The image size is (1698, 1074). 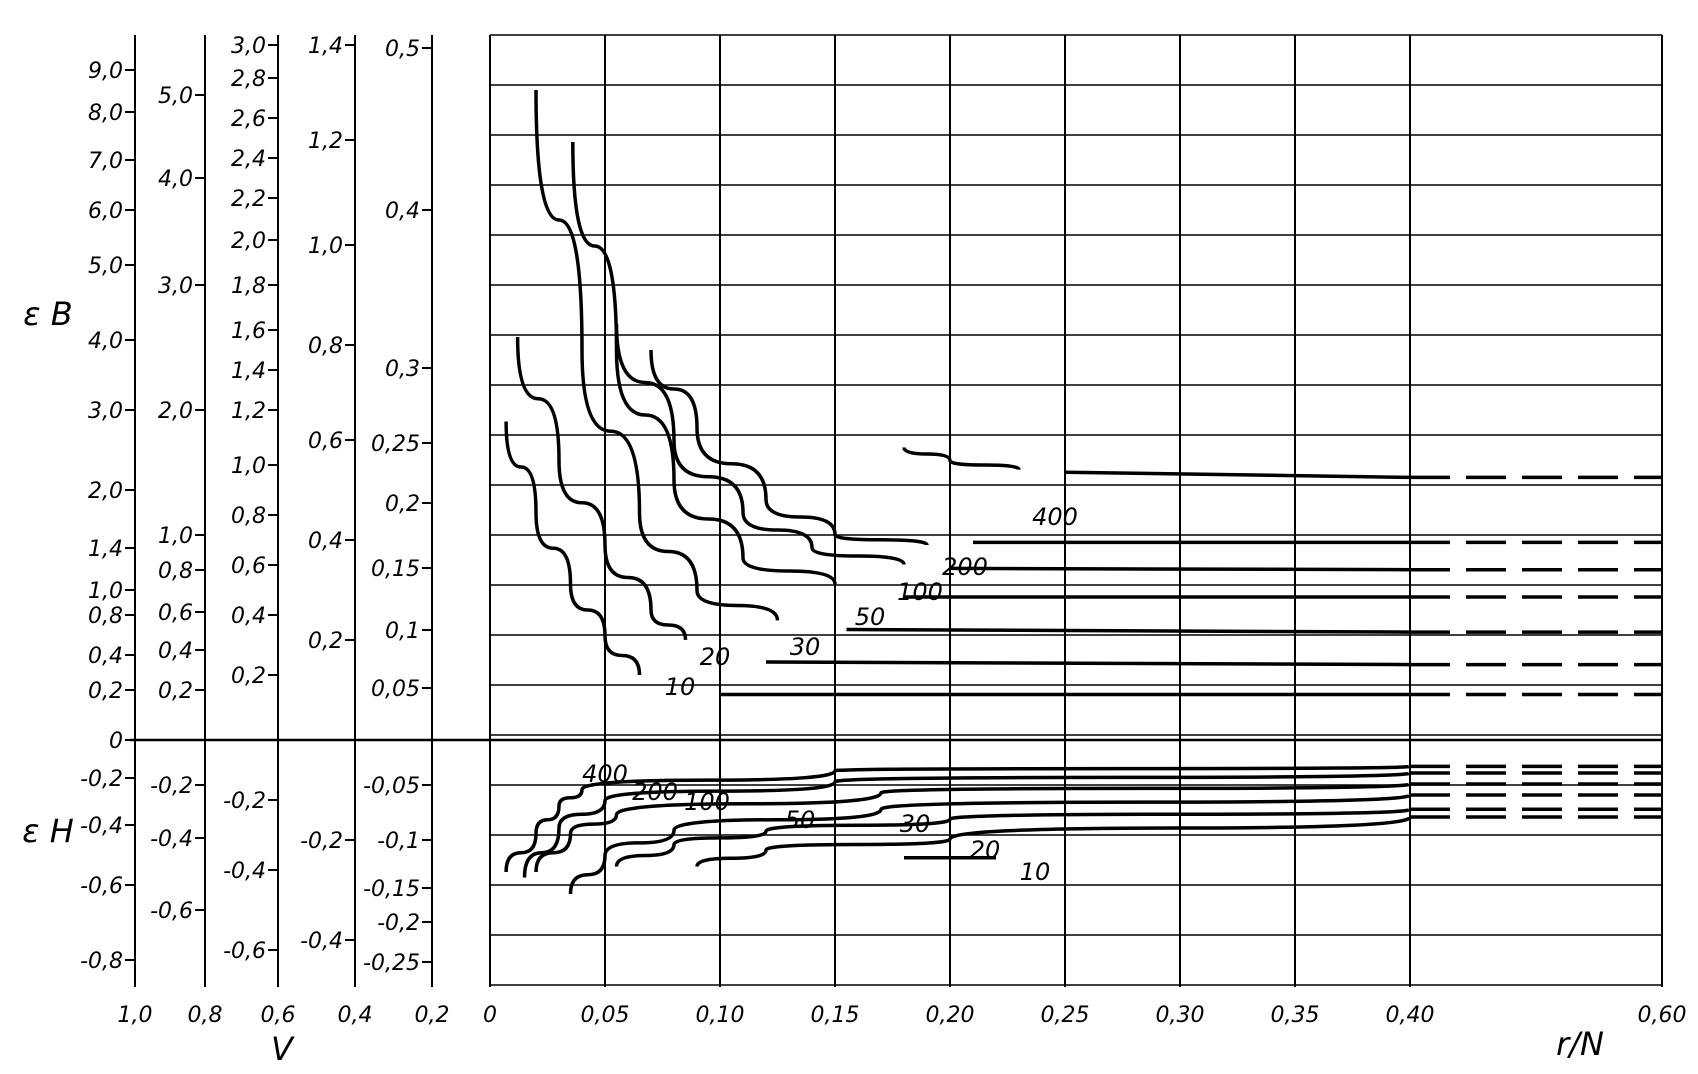 What do you see at coordinates (101, 961) in the screenshot?
I see `v-scale-label: -0,8` at bounding box center [101, 961].